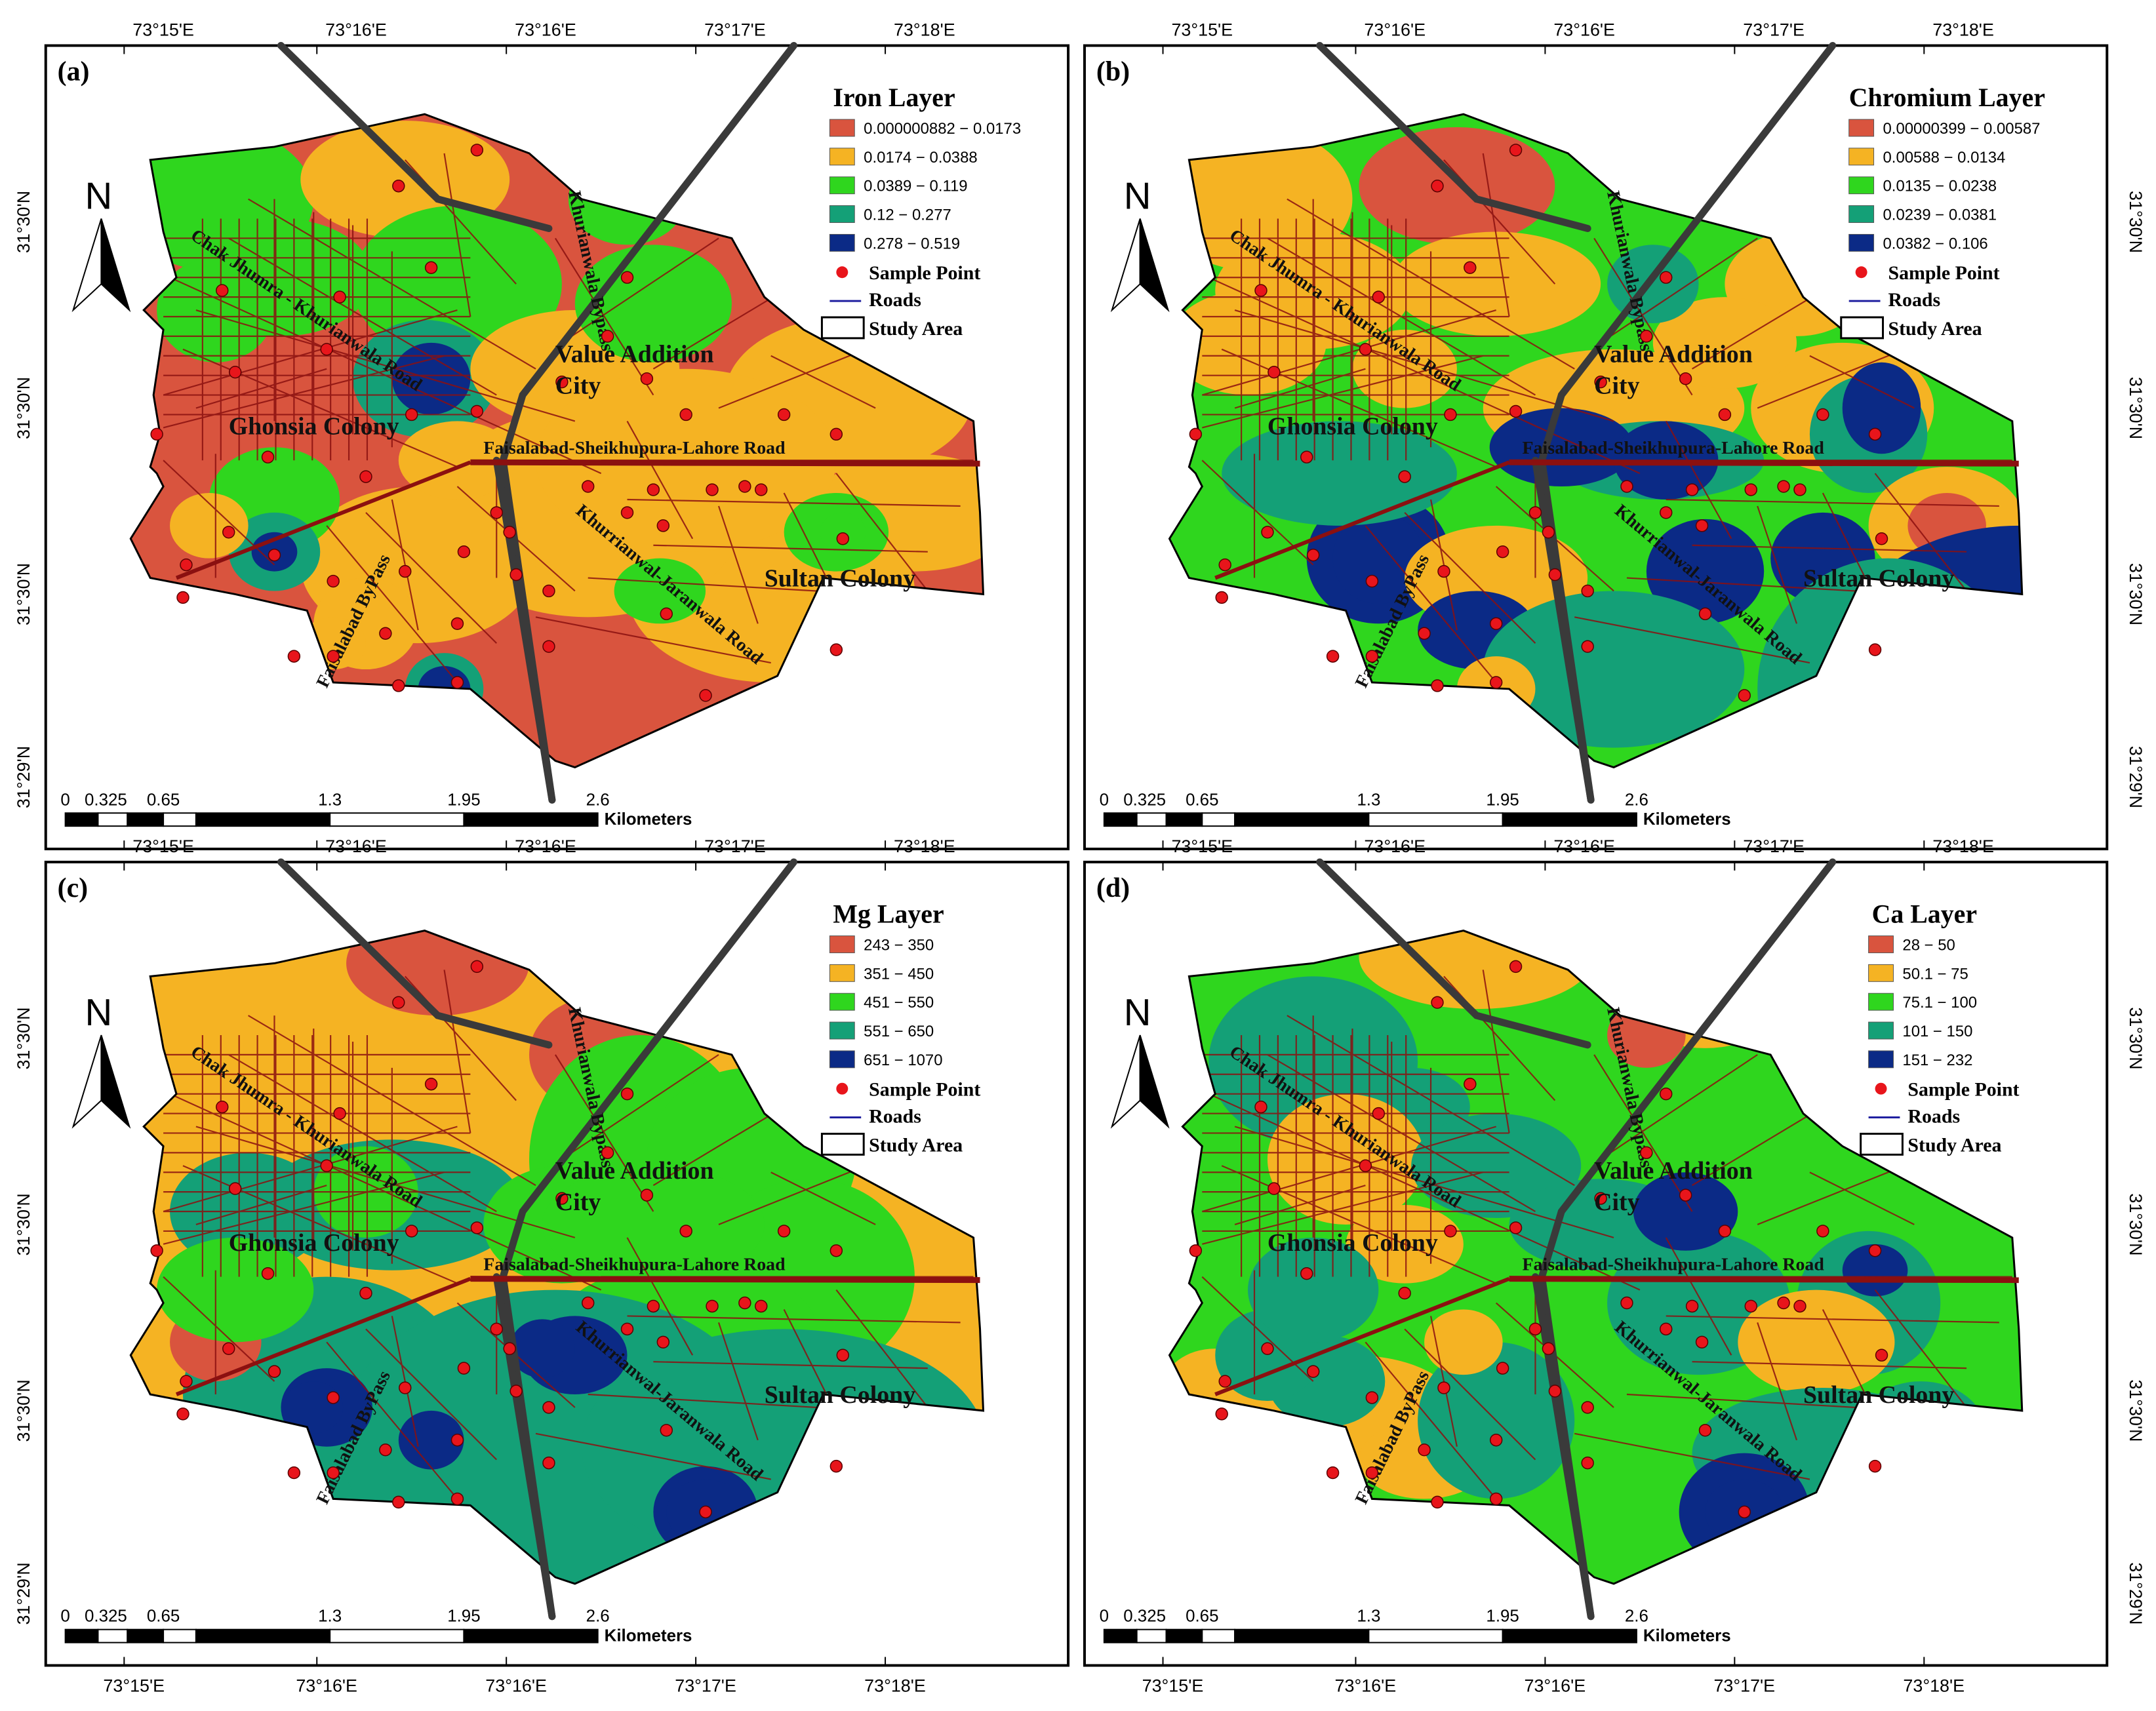 The height and width of the screenshot is (1711, 2156). Describe the element at coordinates (415, 953) in the screenshot. I see `khurianwala-bypass-highway` at that location.